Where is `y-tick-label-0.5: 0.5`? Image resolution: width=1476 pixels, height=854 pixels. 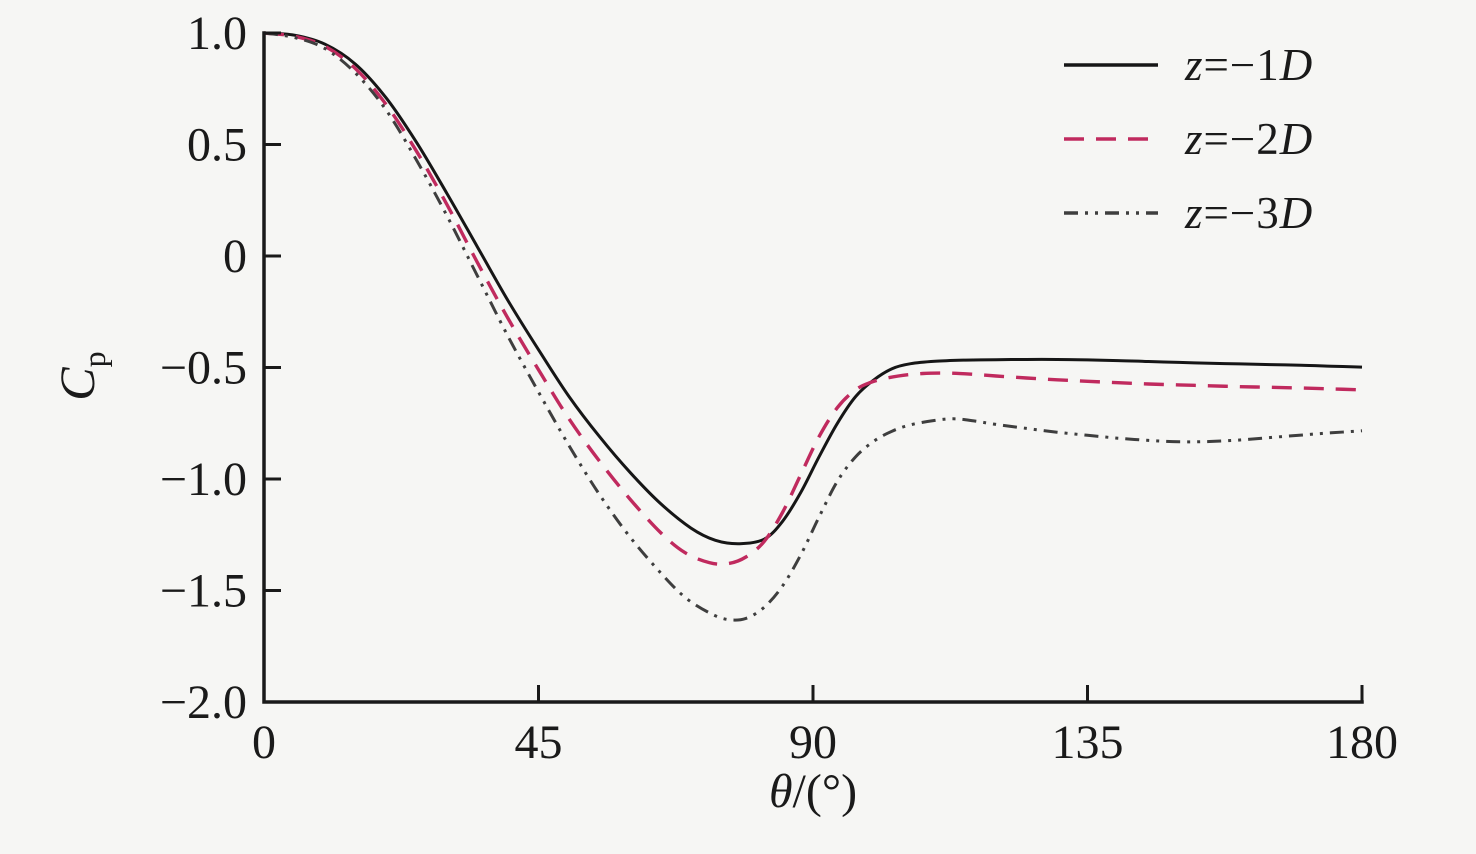 y-tick-label-0.5: 0.5 is located at coordinates (217, 145).